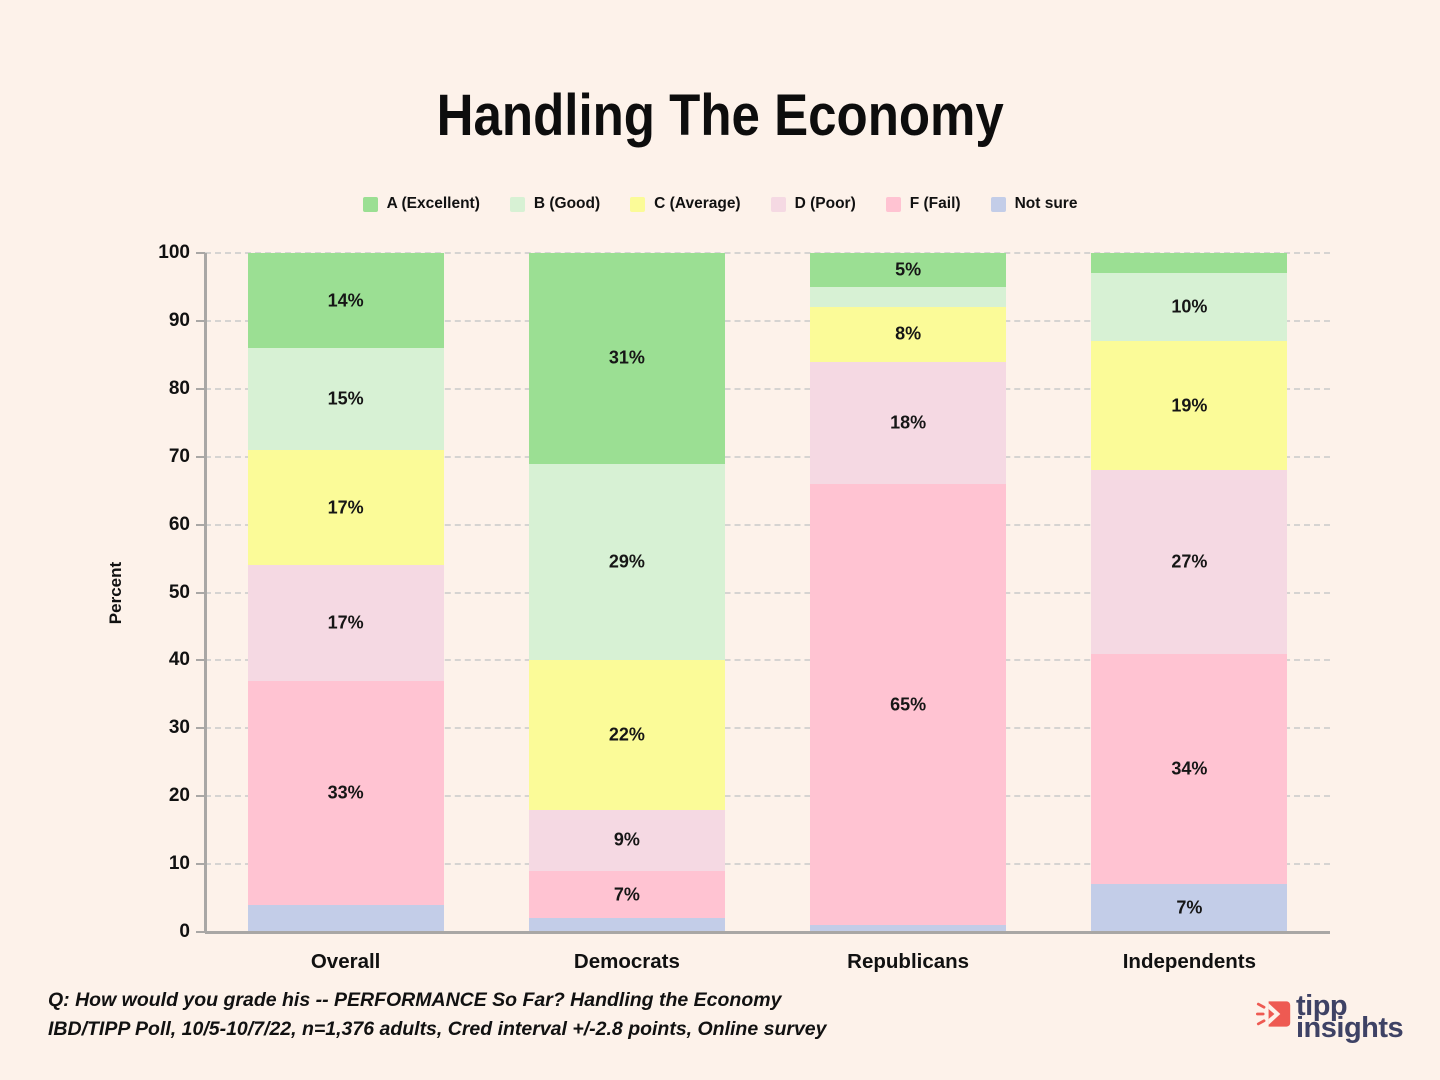 Image resolution: width=1440 pixels, height=1080 pixels. What do you see at coordinates (1350, 1028) in the screenshot?
I see `logo-word-insights: insights` at bounding box center [1350, 1028].